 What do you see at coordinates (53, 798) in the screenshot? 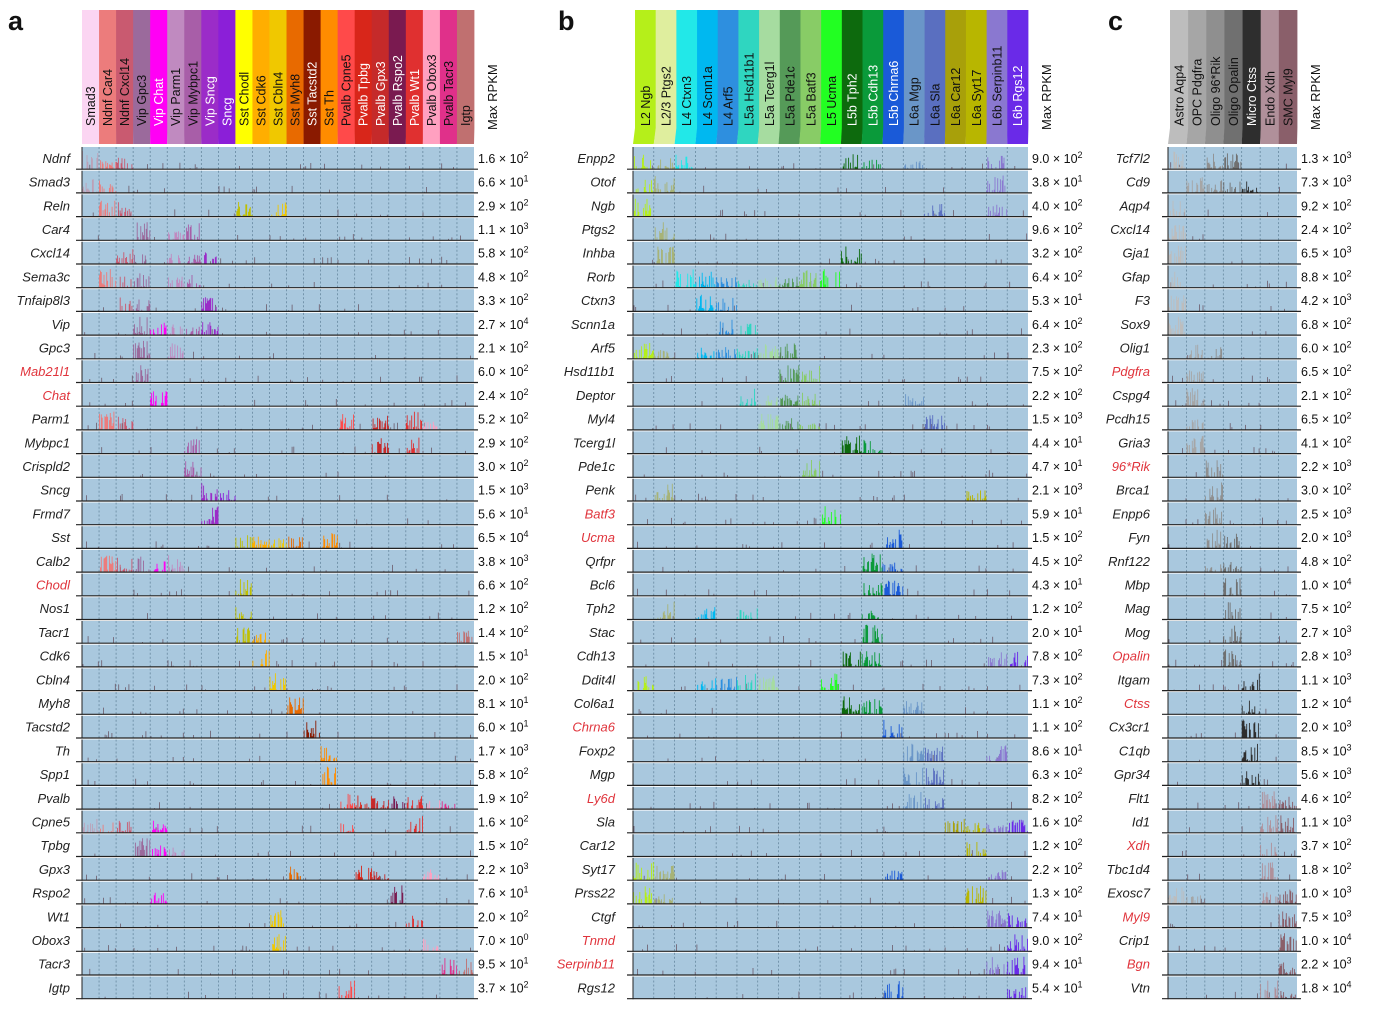
I see `gene-label-a-27: Pvalb` at bounding box center [53, 798].